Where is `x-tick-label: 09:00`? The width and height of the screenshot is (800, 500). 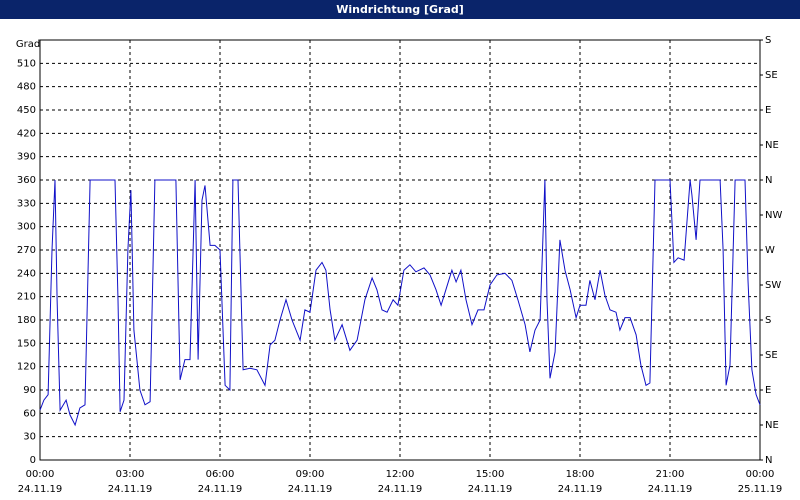
x-tick-label: 09:00 is located at coordinates (310, 474).